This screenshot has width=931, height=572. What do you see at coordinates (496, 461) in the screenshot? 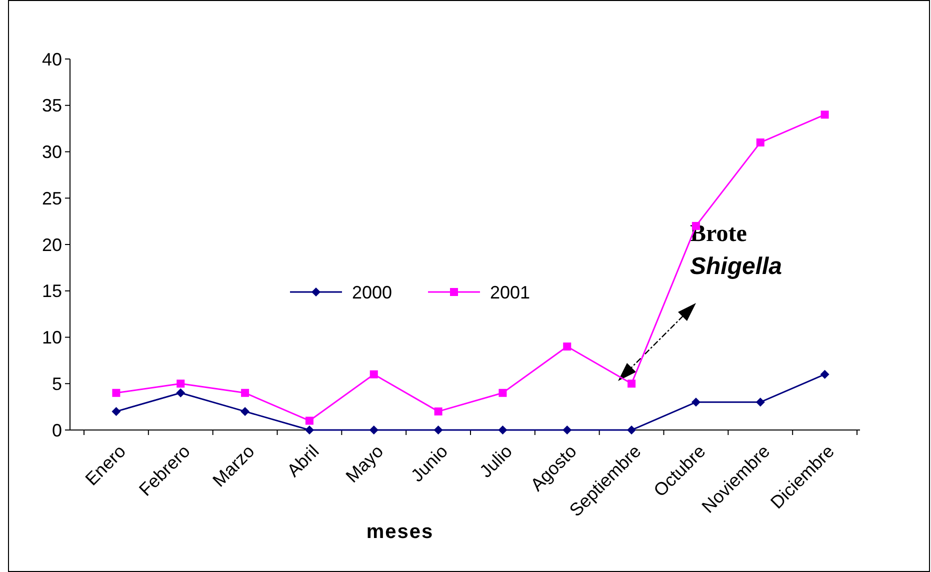
I see `x-tick-label: Julio` at bounding box center [496, 461].